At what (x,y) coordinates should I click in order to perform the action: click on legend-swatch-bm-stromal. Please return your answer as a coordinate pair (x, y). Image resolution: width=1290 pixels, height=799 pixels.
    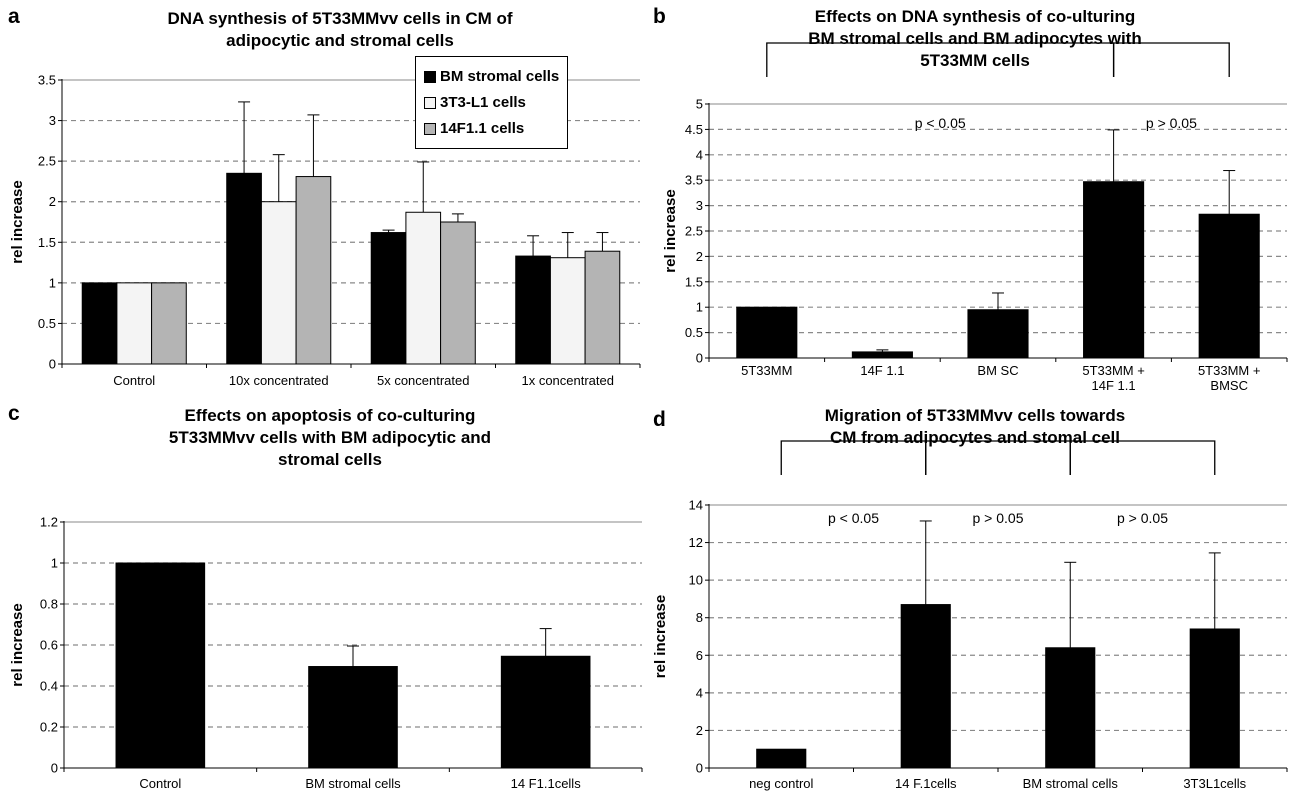
    Looking at the image, I should click on (430, 76).